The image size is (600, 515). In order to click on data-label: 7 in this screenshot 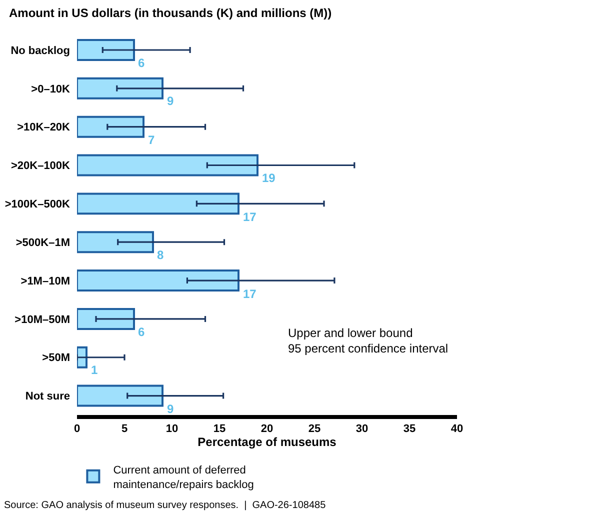, I will do `click(151, 140)`.